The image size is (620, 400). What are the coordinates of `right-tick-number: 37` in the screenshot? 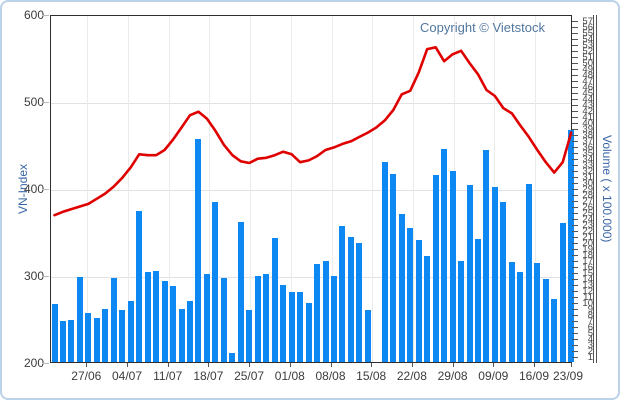 It's located at (587, 141).